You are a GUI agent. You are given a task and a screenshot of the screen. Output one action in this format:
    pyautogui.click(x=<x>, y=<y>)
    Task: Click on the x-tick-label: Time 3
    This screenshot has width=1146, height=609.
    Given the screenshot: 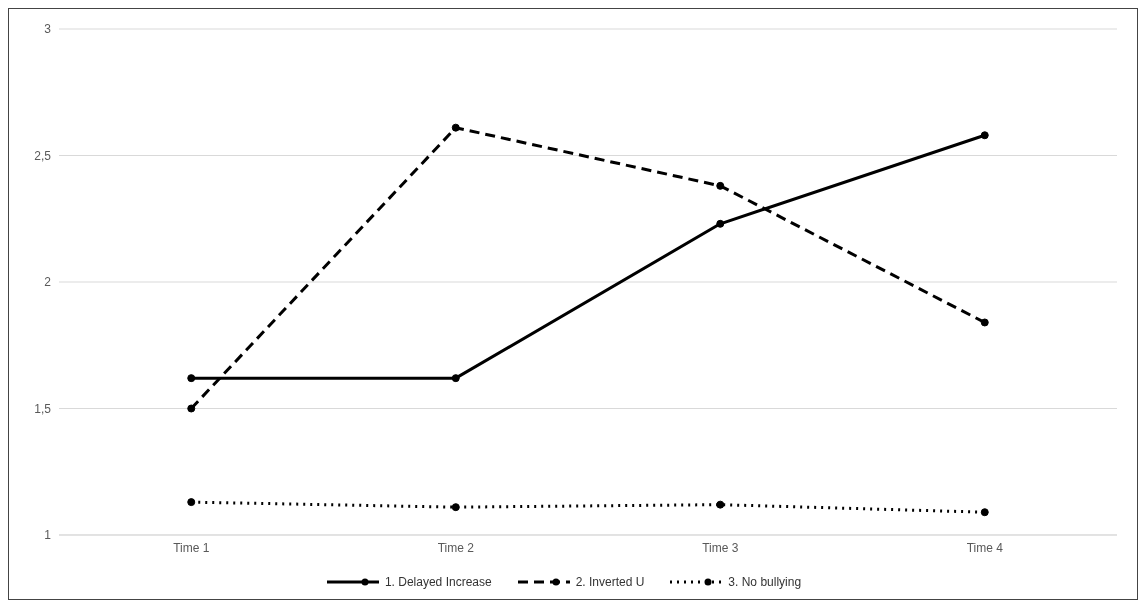 What is the action you would take?
    pyautogui.click(x=720, y=547)
    